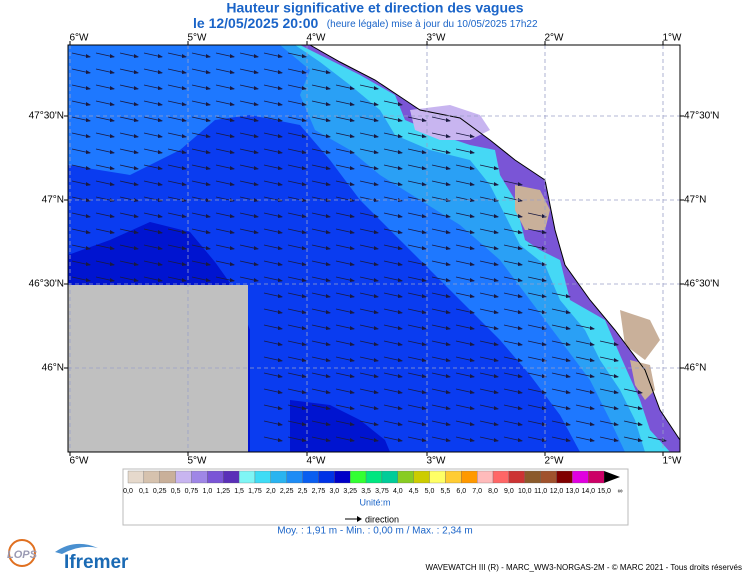  I want to click on legend-label: 4,0, so click(398, 491).